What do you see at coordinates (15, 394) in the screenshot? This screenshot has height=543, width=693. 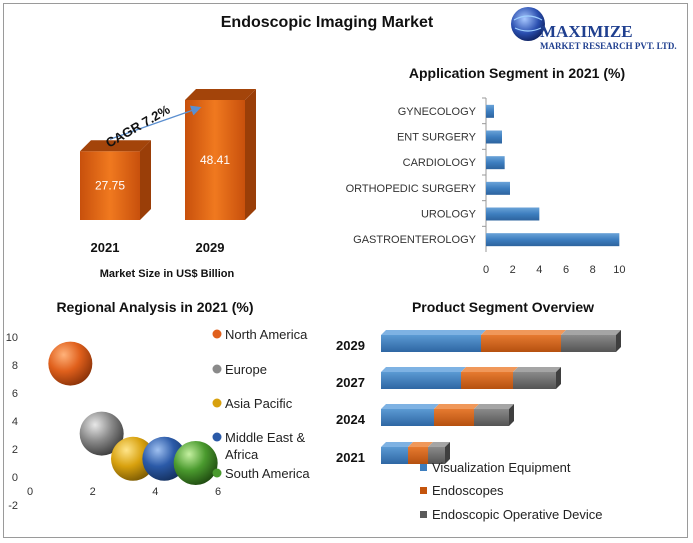 I see `y-tick-label: 6` at bounding box center [15, 394].